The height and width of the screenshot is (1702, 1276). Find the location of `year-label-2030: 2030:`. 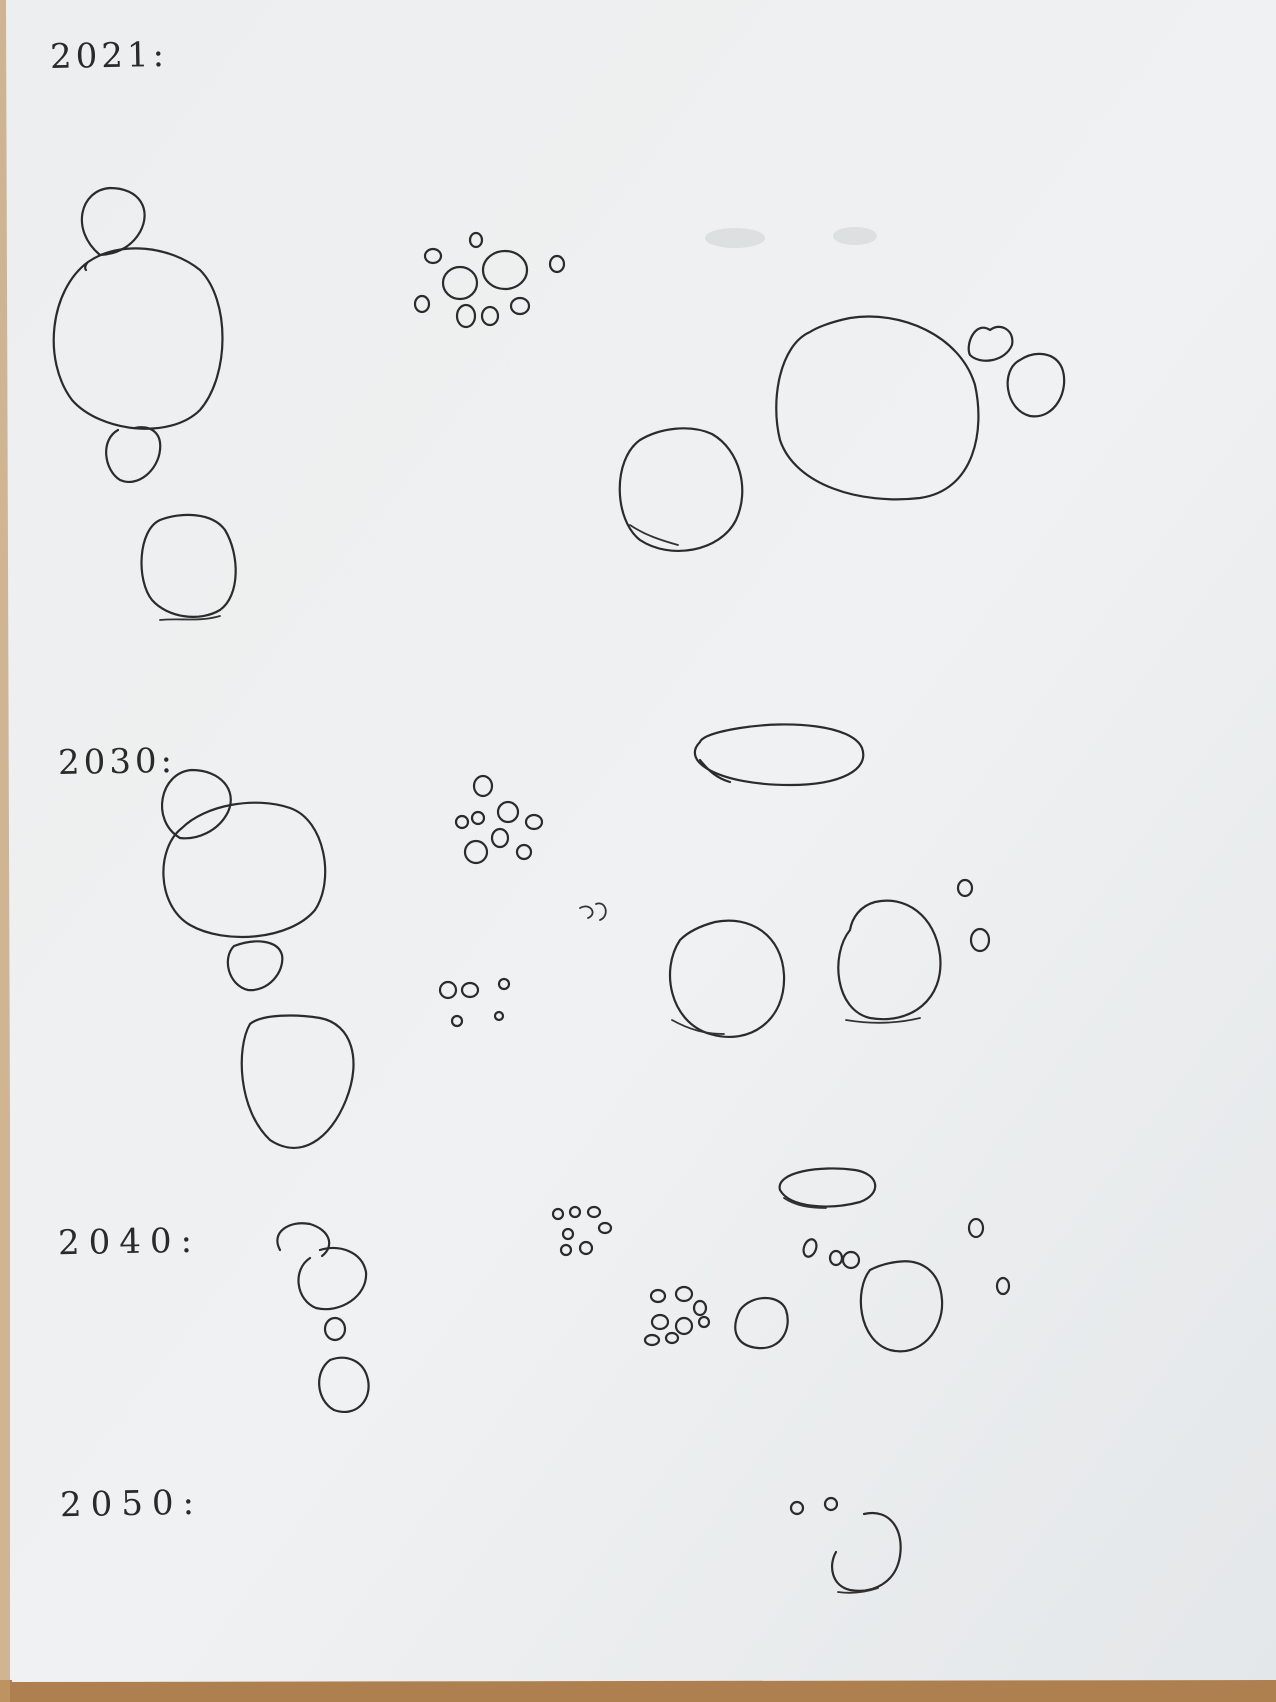

year-label-2030: 2030: is located at coordinates (117, 762).